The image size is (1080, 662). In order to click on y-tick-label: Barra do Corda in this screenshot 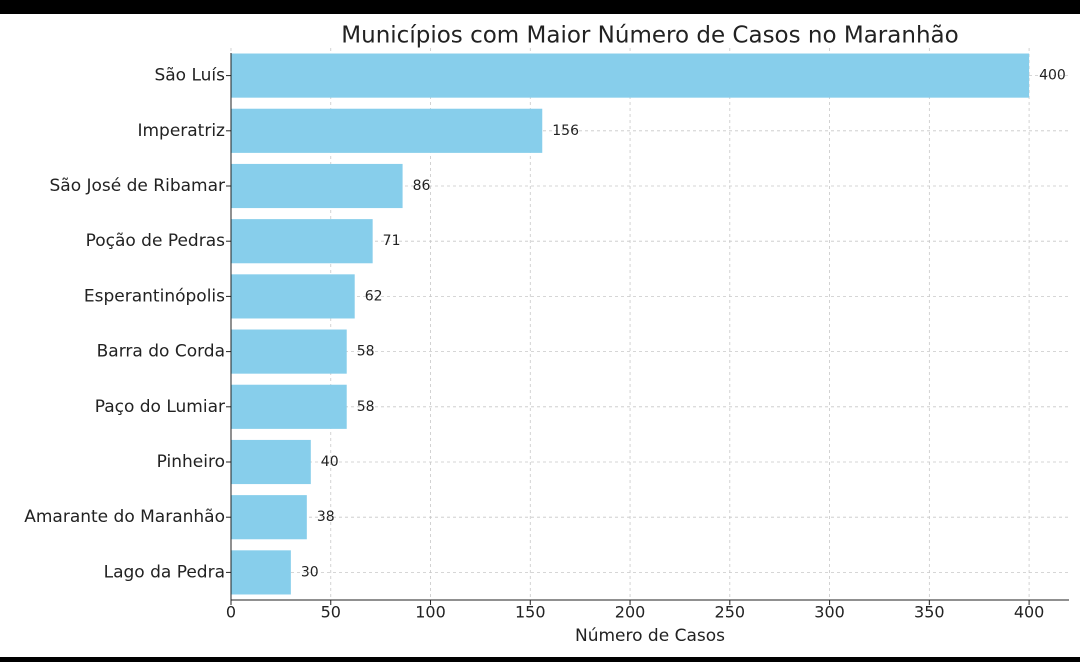, I will do `click(161, 352)`.